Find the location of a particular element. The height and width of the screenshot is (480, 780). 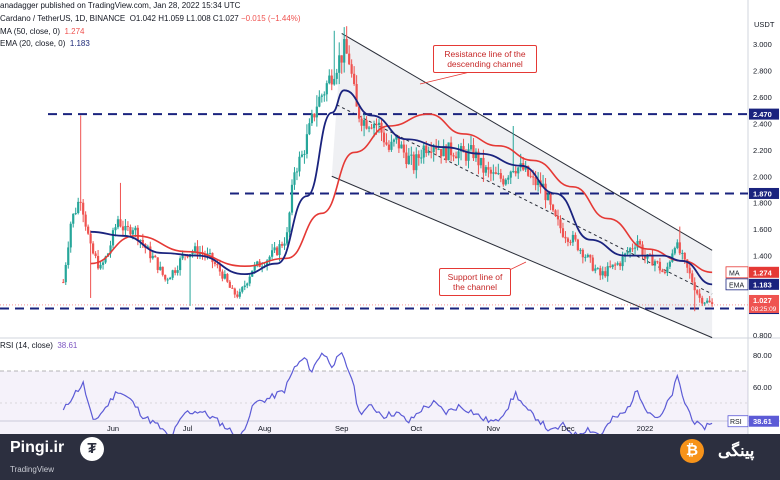

symbol-name: Cardano / TetherUS, 1D, BINANCE is located at coordinates (63, 18).